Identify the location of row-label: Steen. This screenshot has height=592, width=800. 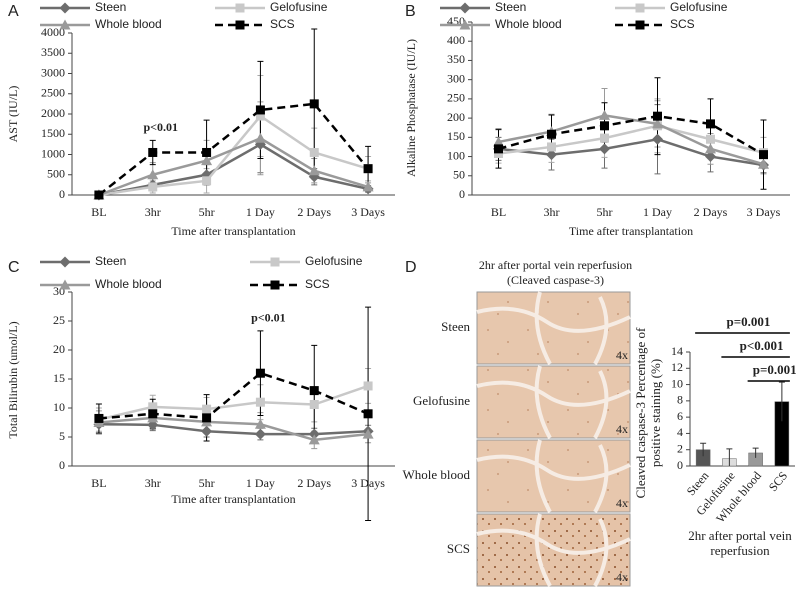
(455, 326).